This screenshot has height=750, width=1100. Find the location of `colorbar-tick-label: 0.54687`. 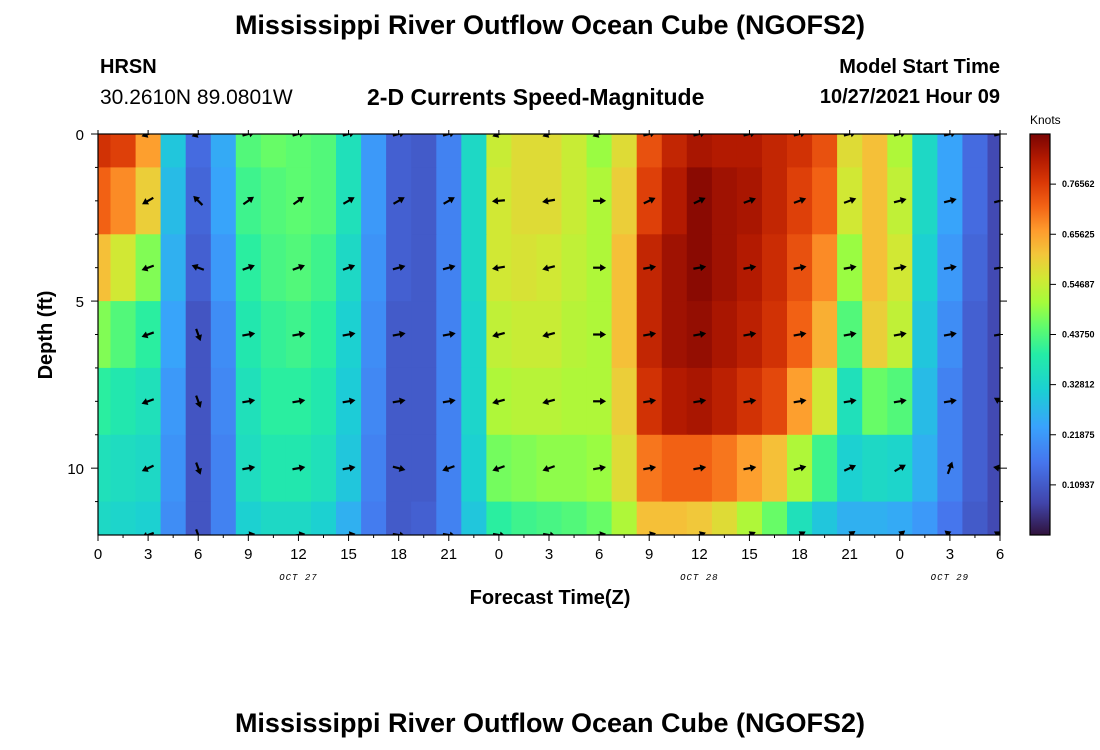

colorbar-tick-label: 0.54687 is located at coordinates (1078, 284).